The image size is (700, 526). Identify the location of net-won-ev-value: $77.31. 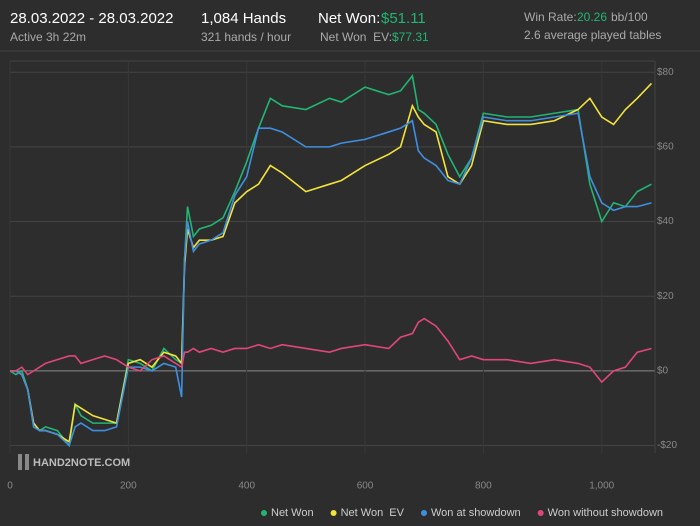
(410, 37).